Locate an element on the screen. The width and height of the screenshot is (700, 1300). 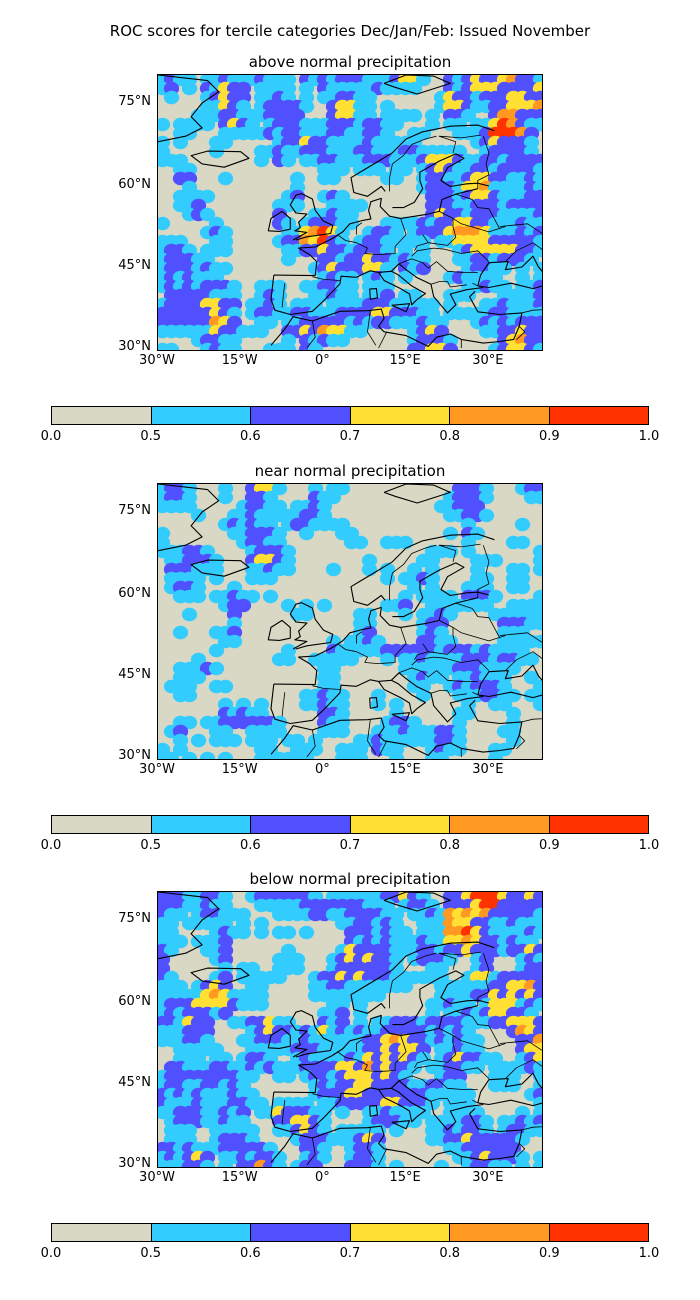
panel-title: above normal precipitation is located at coordinates (350, 62).